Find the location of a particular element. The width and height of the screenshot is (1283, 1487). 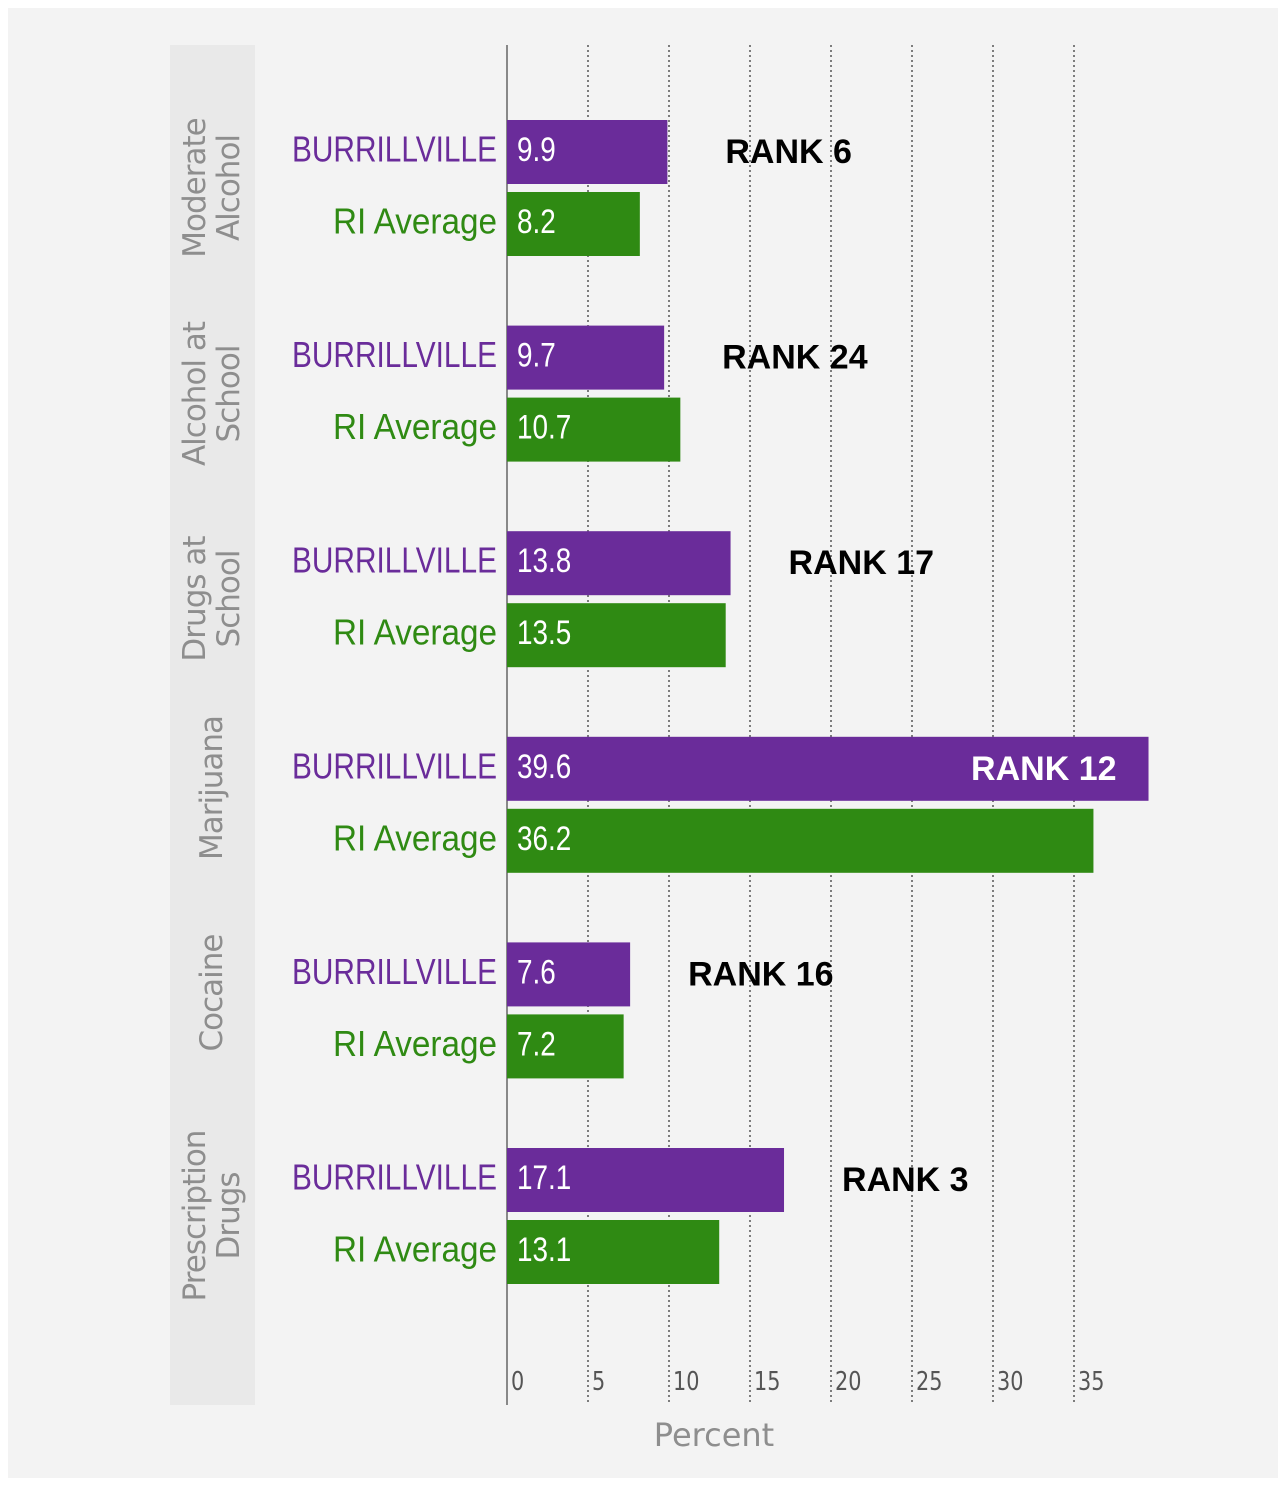

rank-annotation: RANK 24 is located at coordinates (795, 358).